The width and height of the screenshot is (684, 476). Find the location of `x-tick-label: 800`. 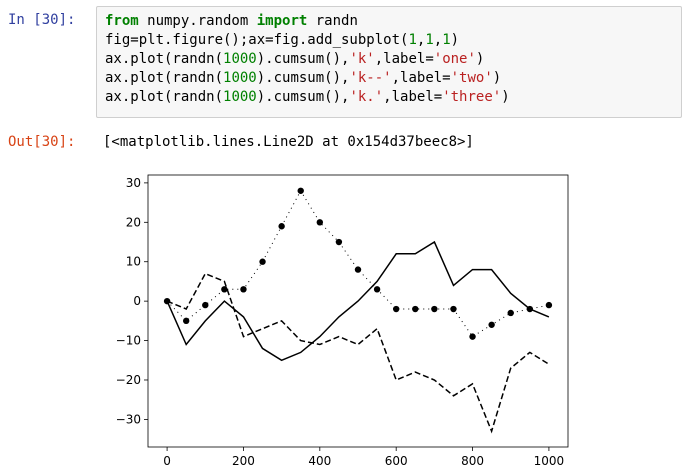

x-tick-label: 800 is located at coordinates (472, 461).